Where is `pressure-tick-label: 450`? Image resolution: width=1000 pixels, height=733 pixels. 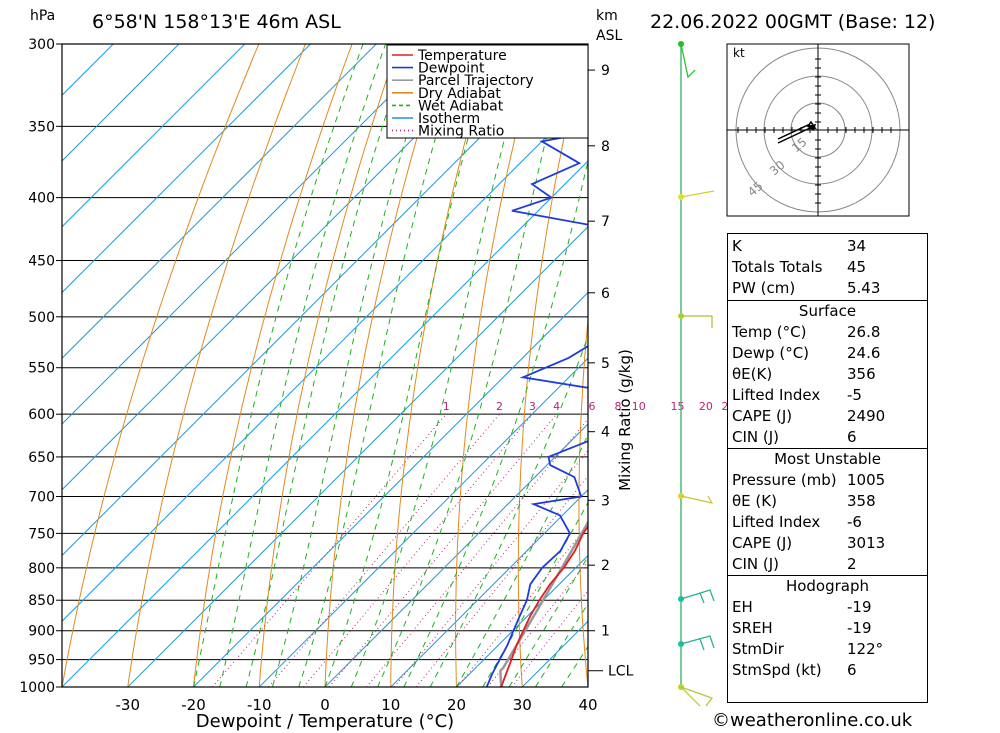
pressure-tick-label: 450 is located at coordinates (41, 262).